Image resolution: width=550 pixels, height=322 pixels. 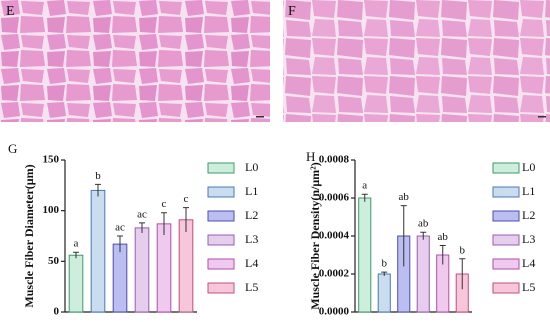 What do you see at coordinates (292, 11) in the screenshot?
I see `panel-label: F` at bounding box center [292, 11].